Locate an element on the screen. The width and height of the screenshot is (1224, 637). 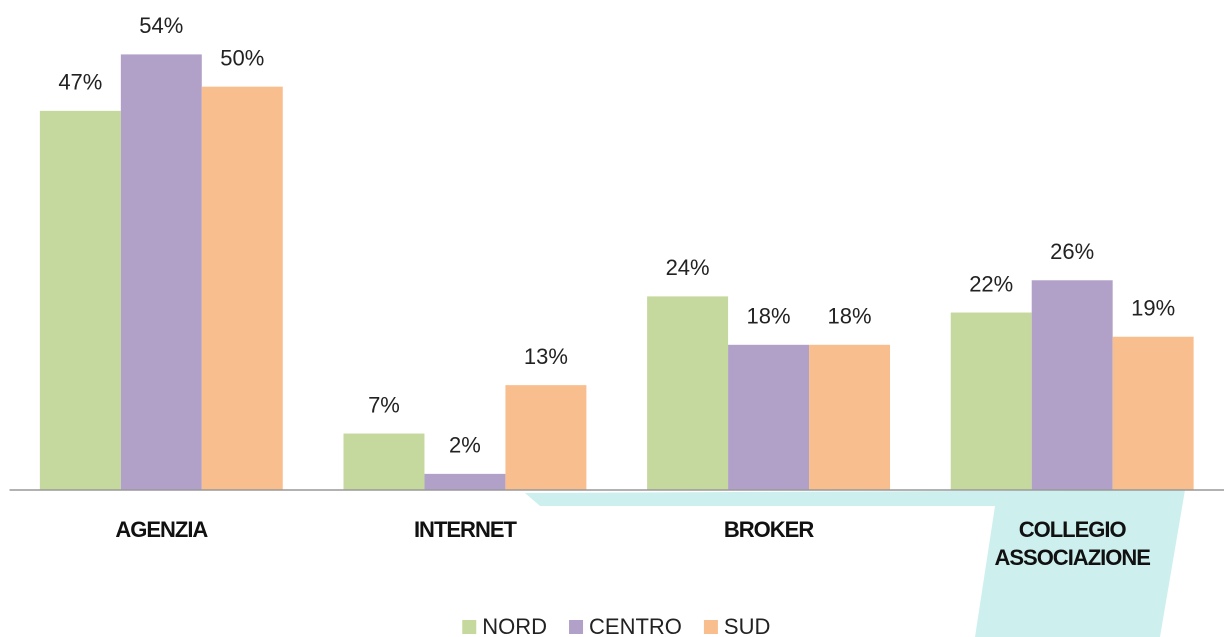
x-tick-label: BROKER is located at coordinates (768, 529).